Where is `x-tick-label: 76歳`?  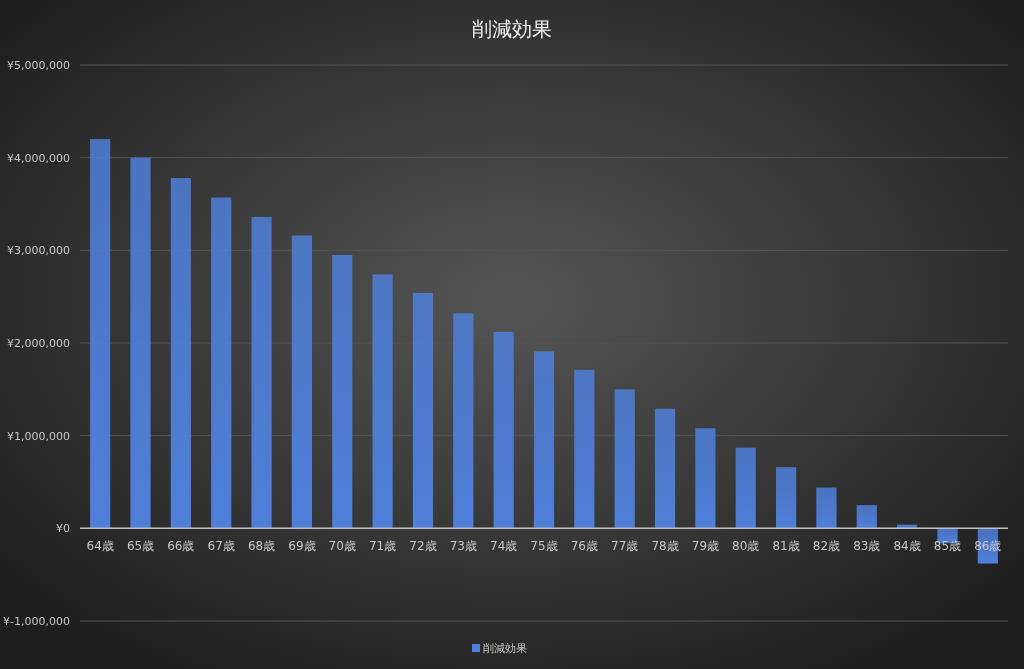 x-tick-label: 76歳 is located at coordinates (584, 546).